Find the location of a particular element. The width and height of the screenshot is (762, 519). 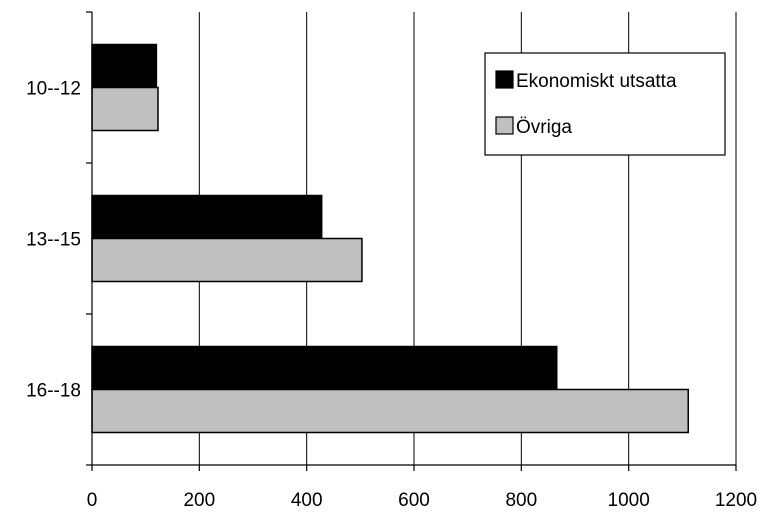

y-category-label-1: 13--15 is located at coordinates (53, 240).